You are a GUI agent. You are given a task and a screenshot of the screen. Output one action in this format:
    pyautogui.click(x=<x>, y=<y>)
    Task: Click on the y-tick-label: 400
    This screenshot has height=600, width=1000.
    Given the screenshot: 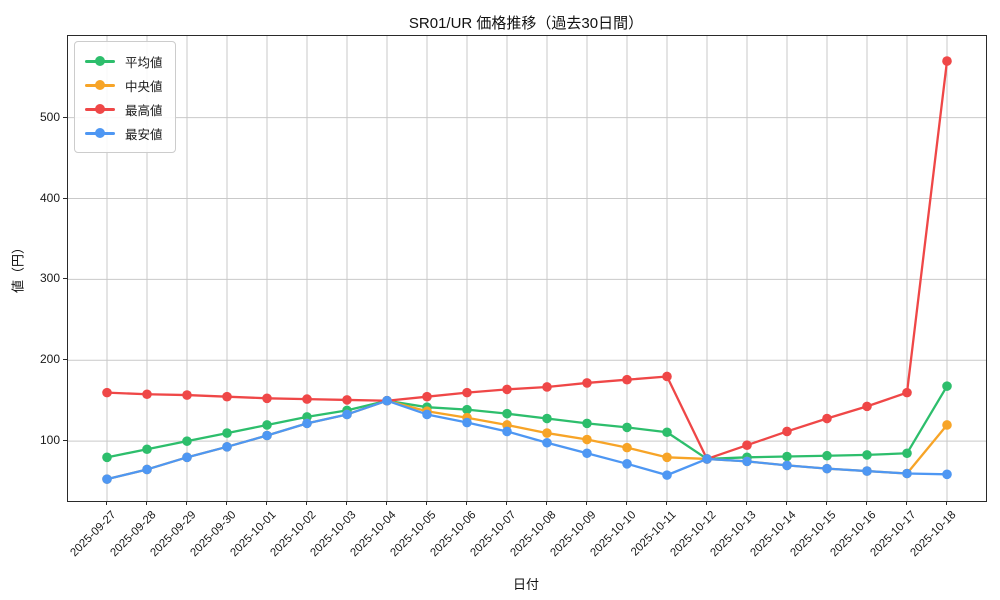 What is the action you would take?
    pyautogui.click(x=49, y=197)
    